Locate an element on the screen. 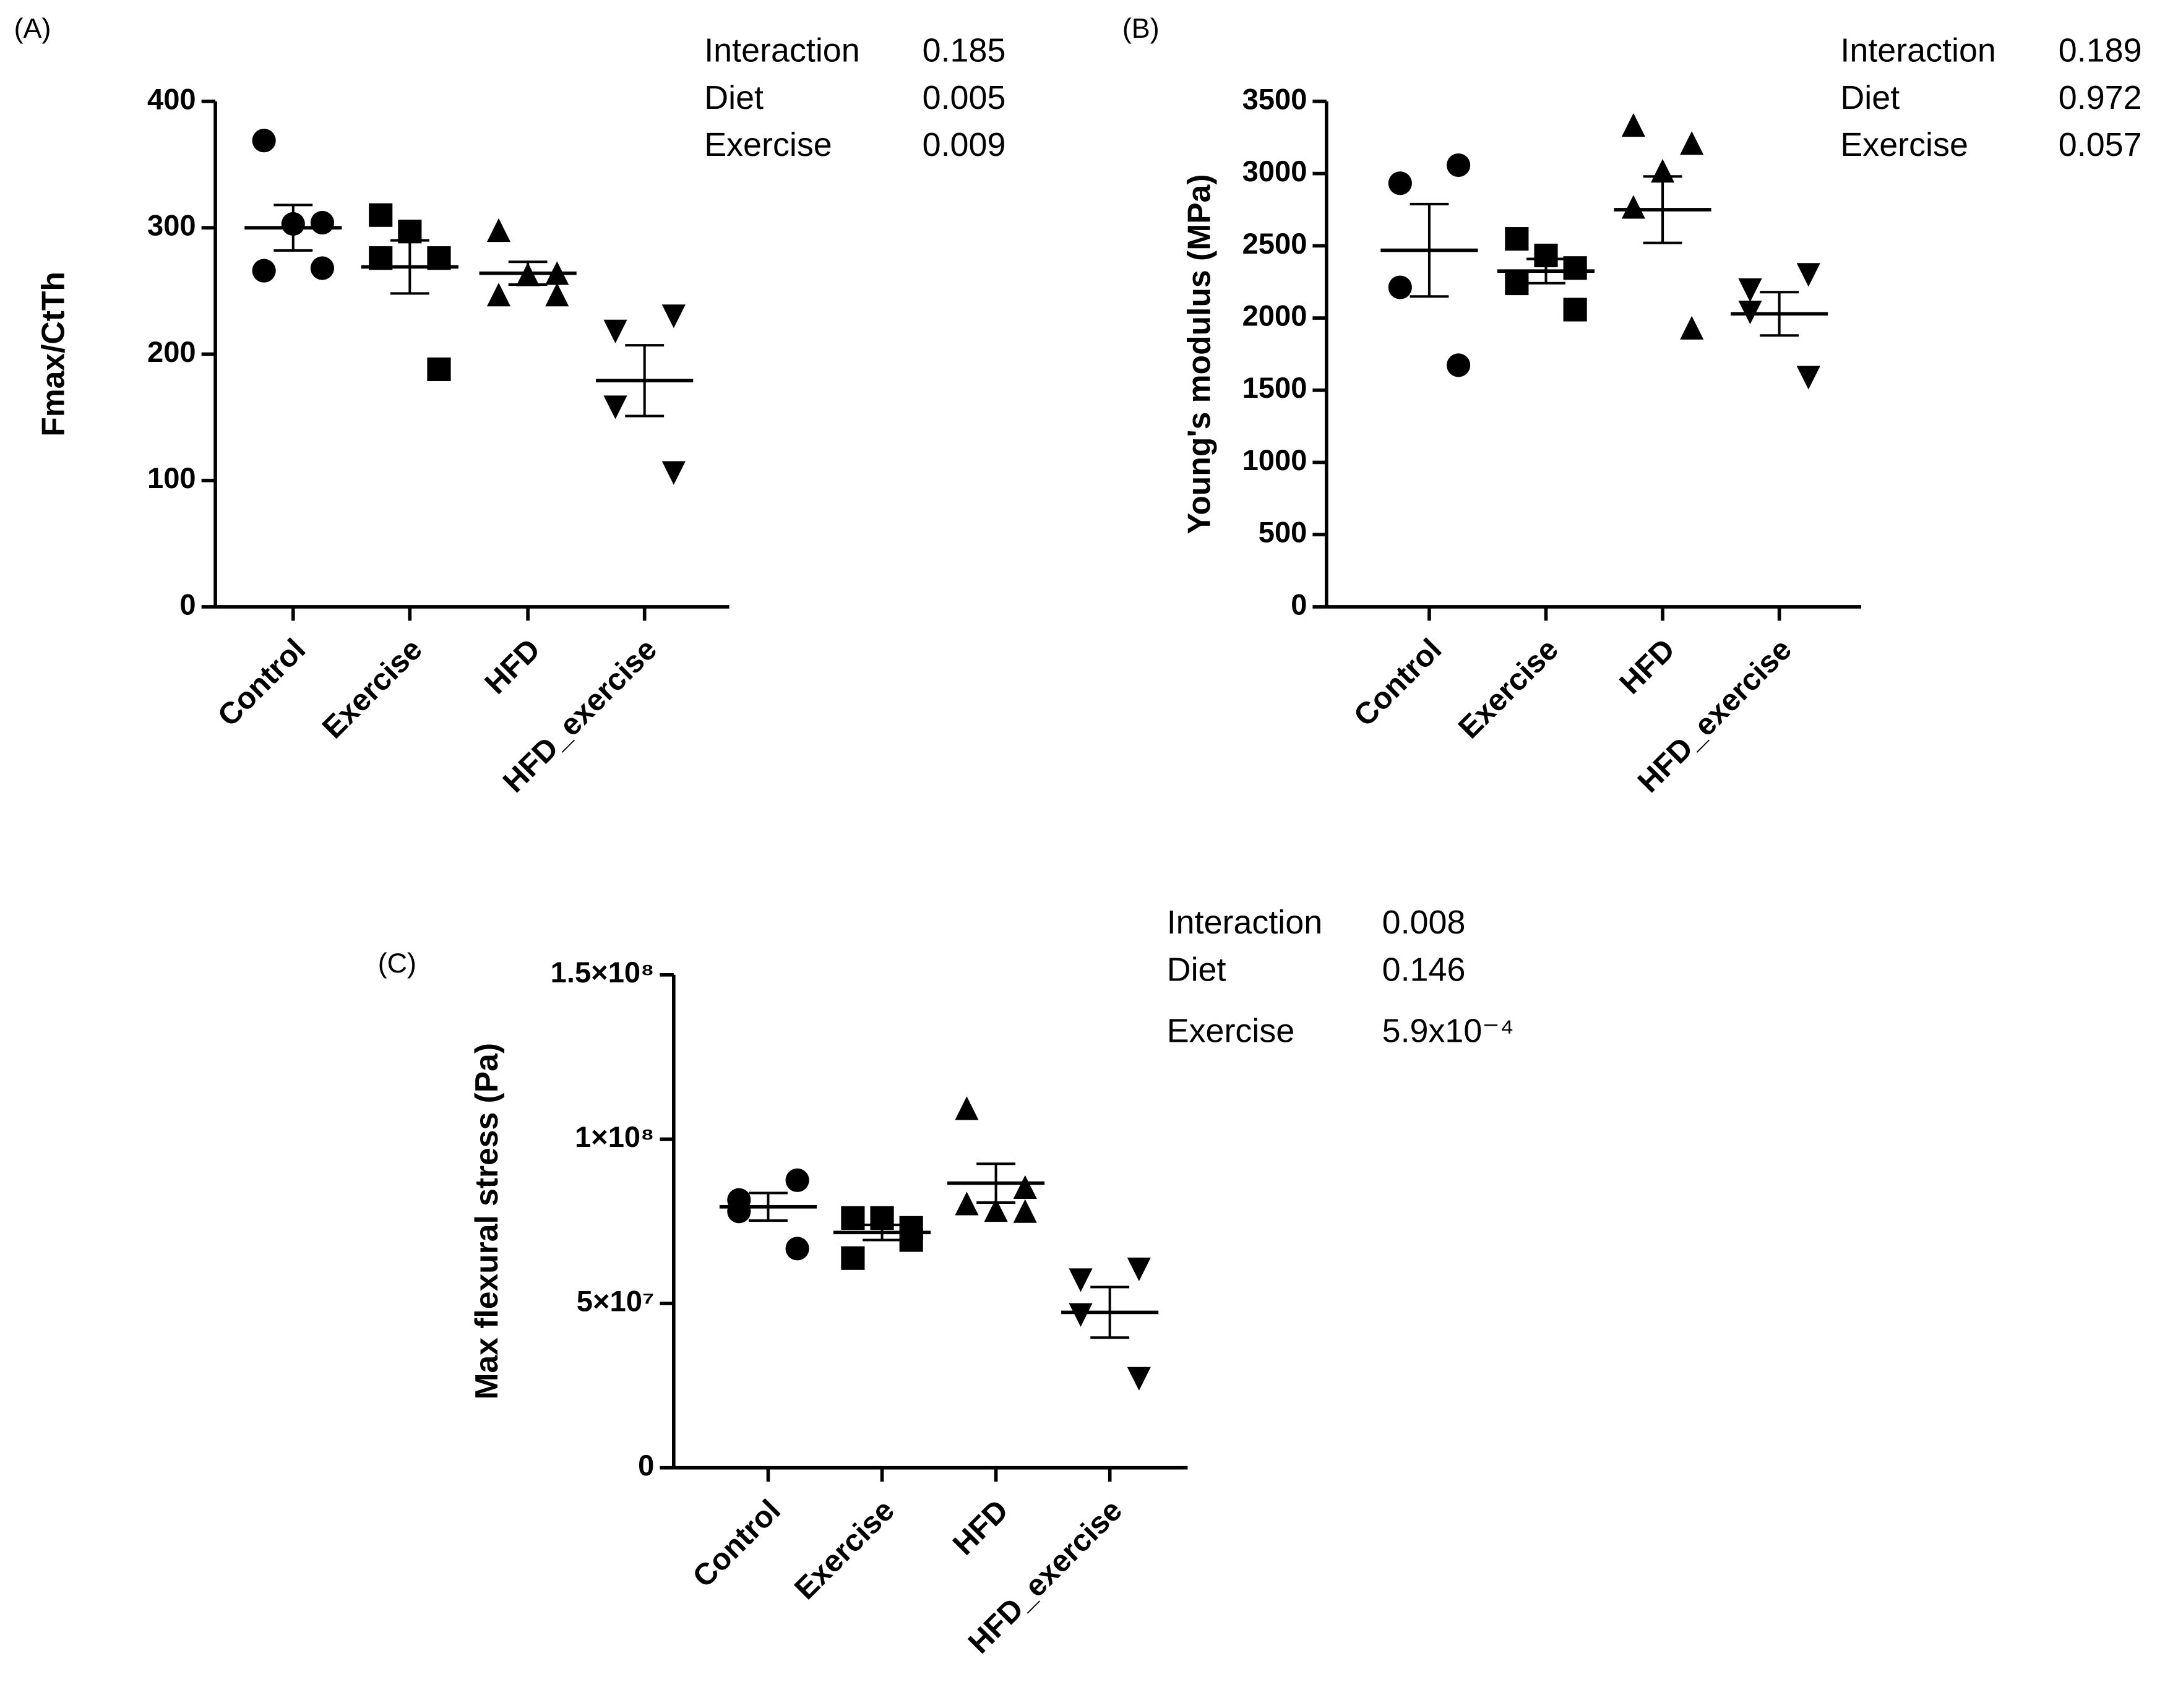 The height and width of the screenshot is (1708, 2178). stat-value: 0.057 is located at coordinates (2100, 144).